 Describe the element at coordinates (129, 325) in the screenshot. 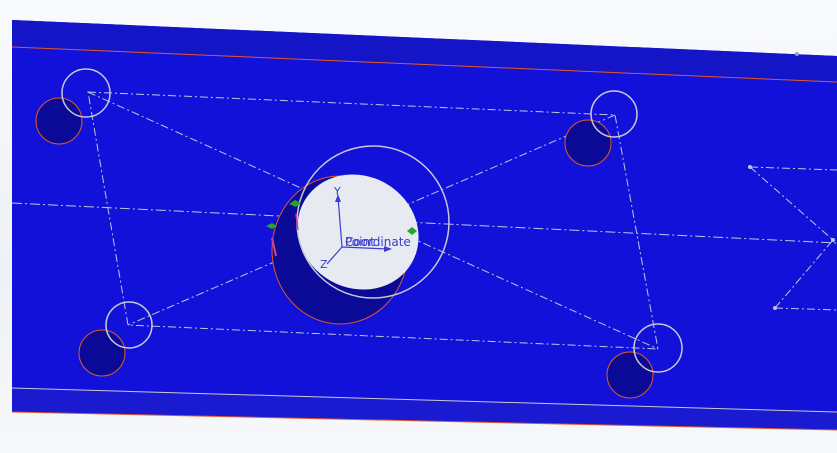

I see `hole-sketch-circle-bottom-left` at that location.